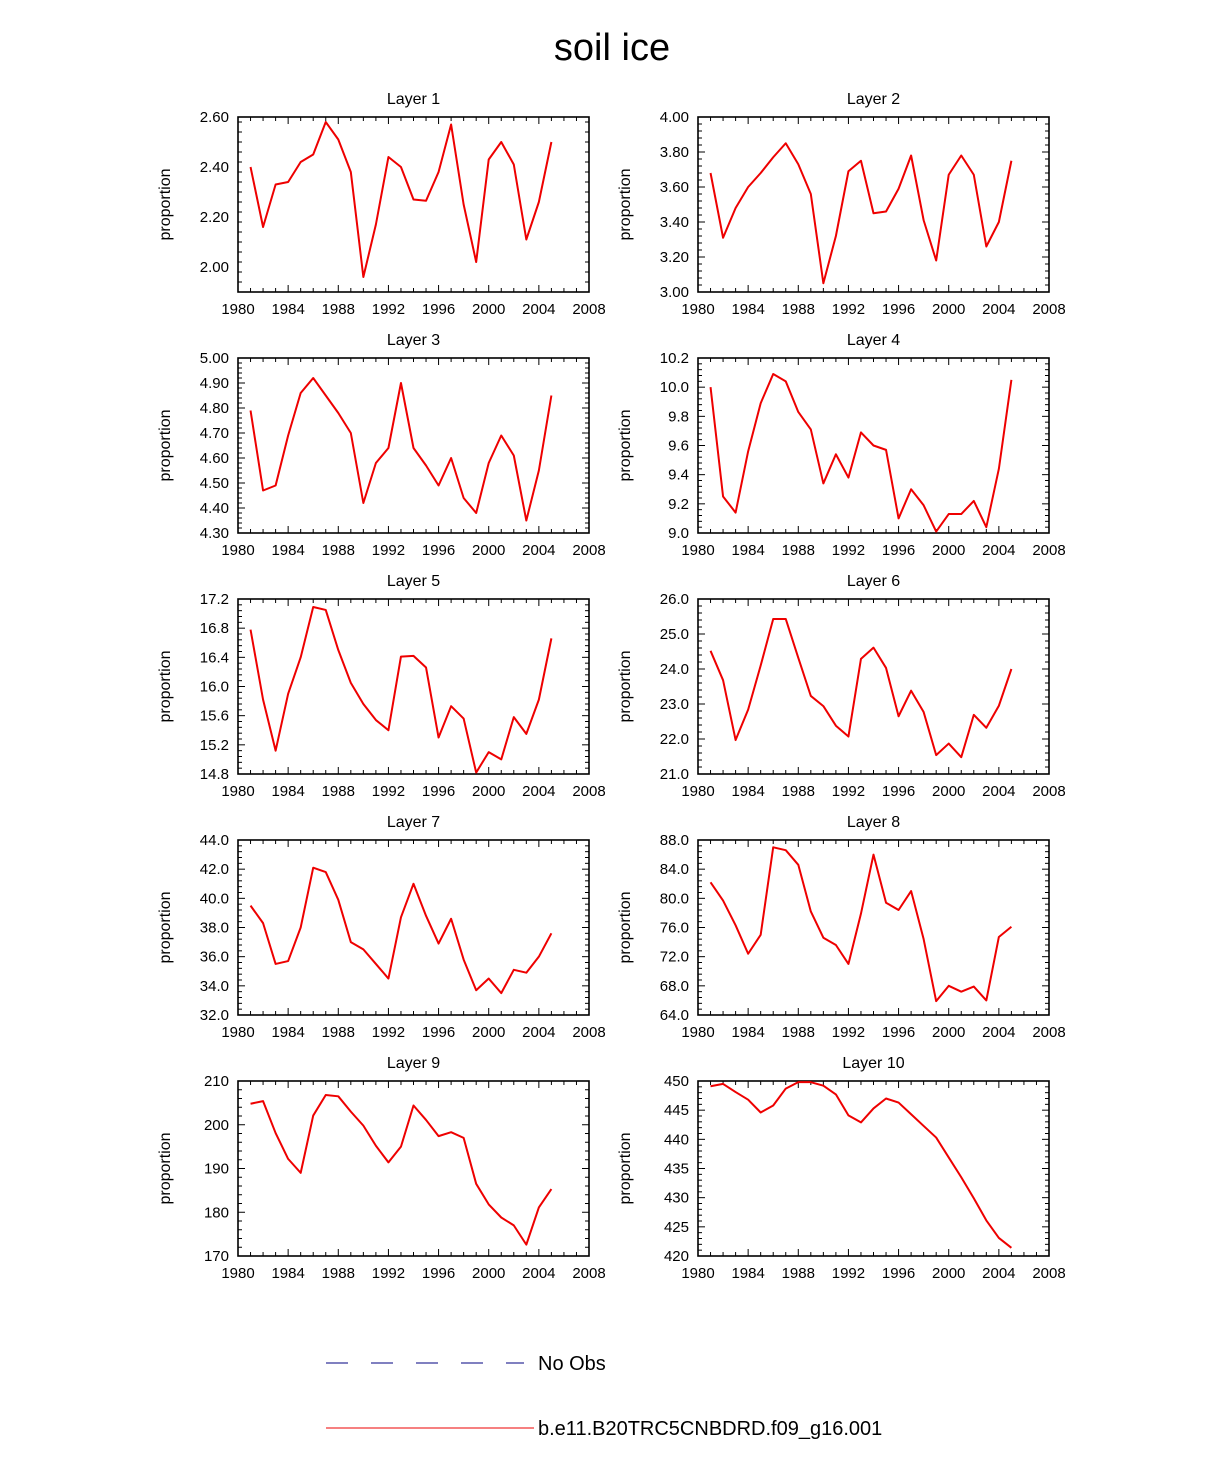 This screenshot has height=1470, width=1224. What do you see at coordinates (674, 257) in the screenshot?
I see `y-tick-label: 3.20` at bounding box center [674, 257].